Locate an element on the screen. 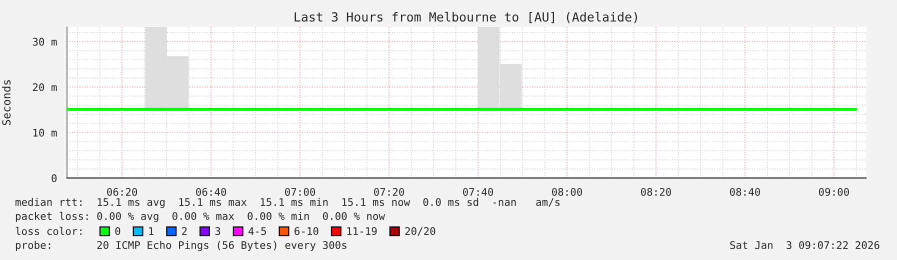 The height and width of the screenshot is (260, 897). y-tick-label: 0 is located at coordinates (54, 178).